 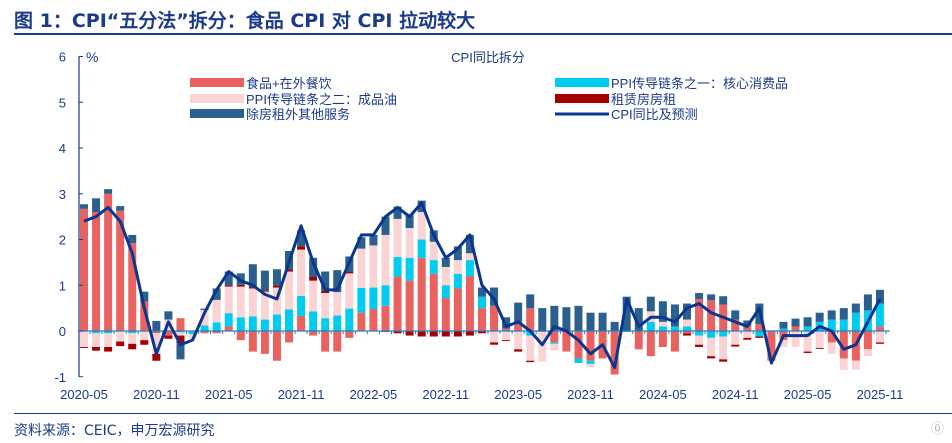 I want to click on y-tick-label: 3, so click(x=62, y=194).